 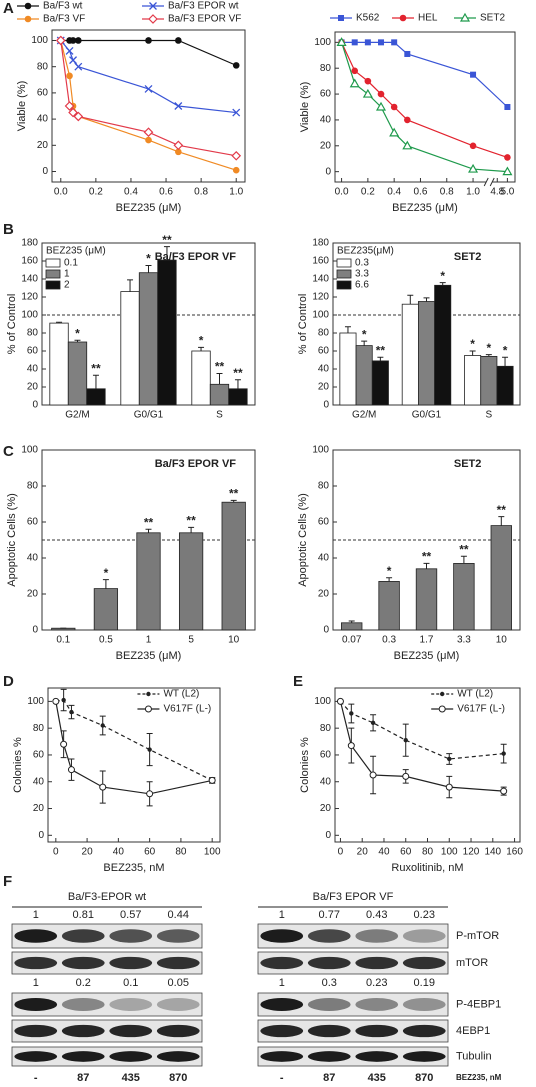 What do you see at coordinates (320, 297) in the screenshot?
I see `y-tick-label: 120` at bounding box center [320, 297].